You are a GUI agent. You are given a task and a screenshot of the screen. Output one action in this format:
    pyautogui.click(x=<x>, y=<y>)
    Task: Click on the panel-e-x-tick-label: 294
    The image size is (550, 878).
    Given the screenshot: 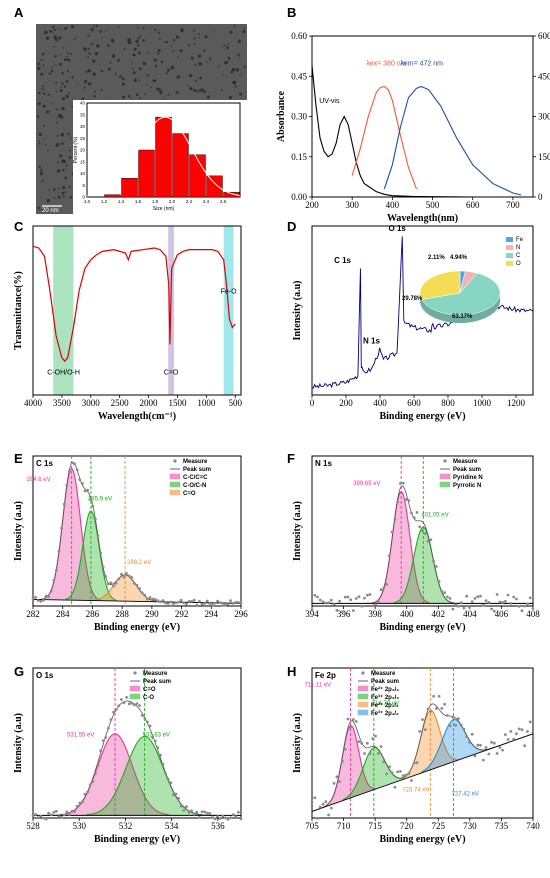 What is the action you would take?
    pyautogui.click(x=212, y=614)
    